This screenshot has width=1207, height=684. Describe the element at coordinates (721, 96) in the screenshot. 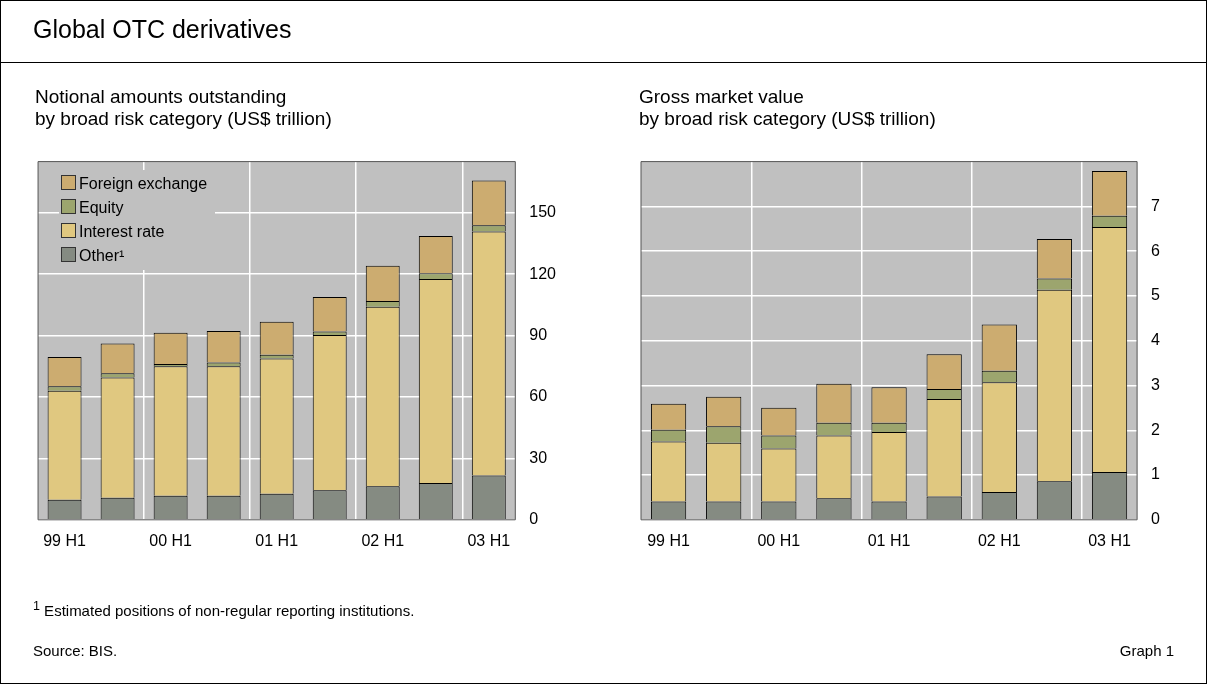

I see `chart-title: Gross market value` at that location.